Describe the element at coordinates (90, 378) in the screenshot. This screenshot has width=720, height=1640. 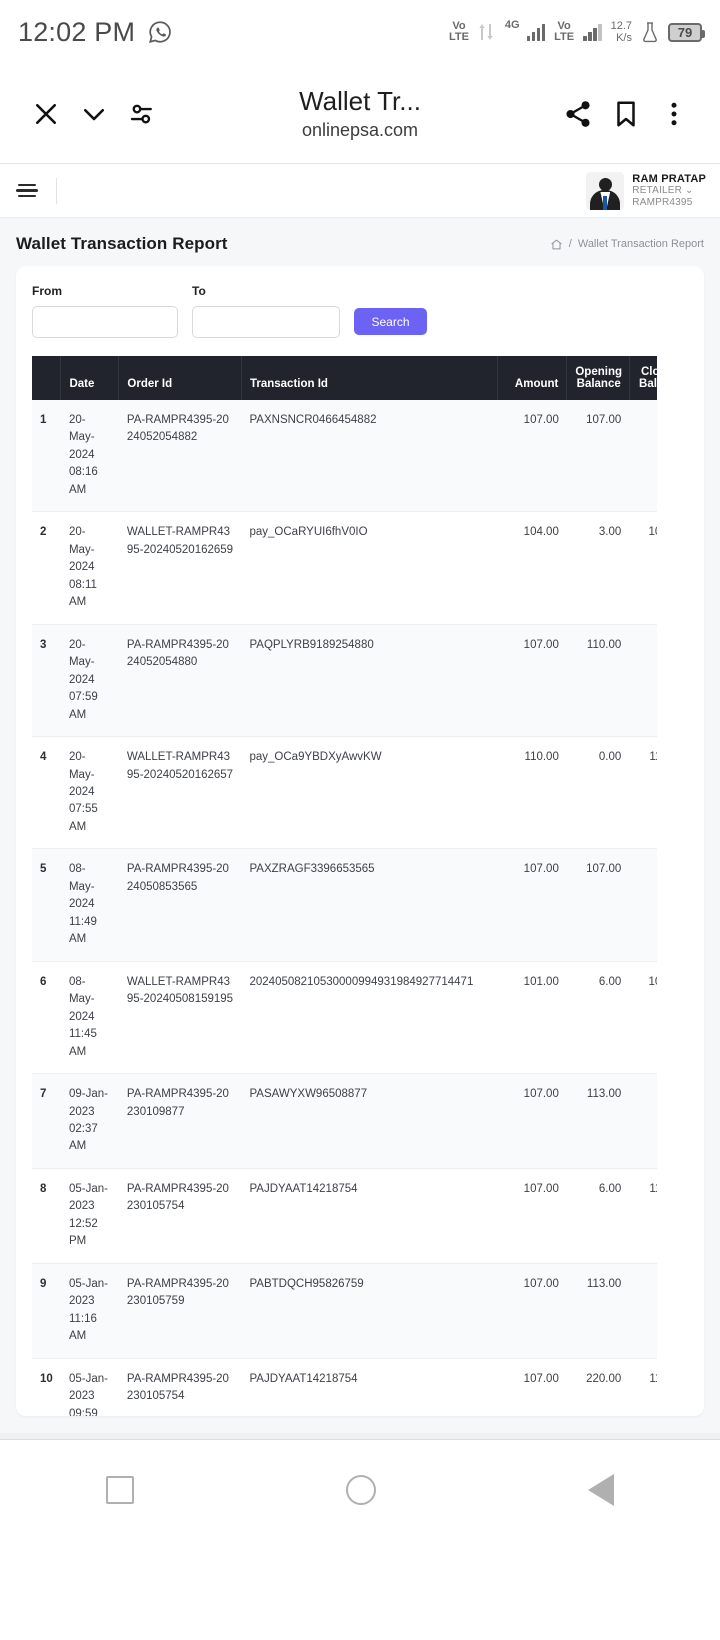
I see `col-date: Date` at that location.